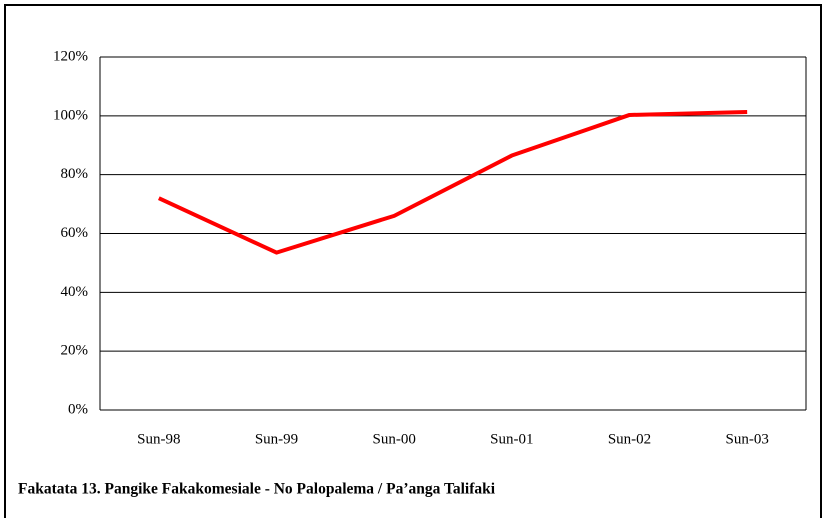 This screenshot has height=518, width=824. I want to click on y-tick-label: 20%, so click(75, 351).